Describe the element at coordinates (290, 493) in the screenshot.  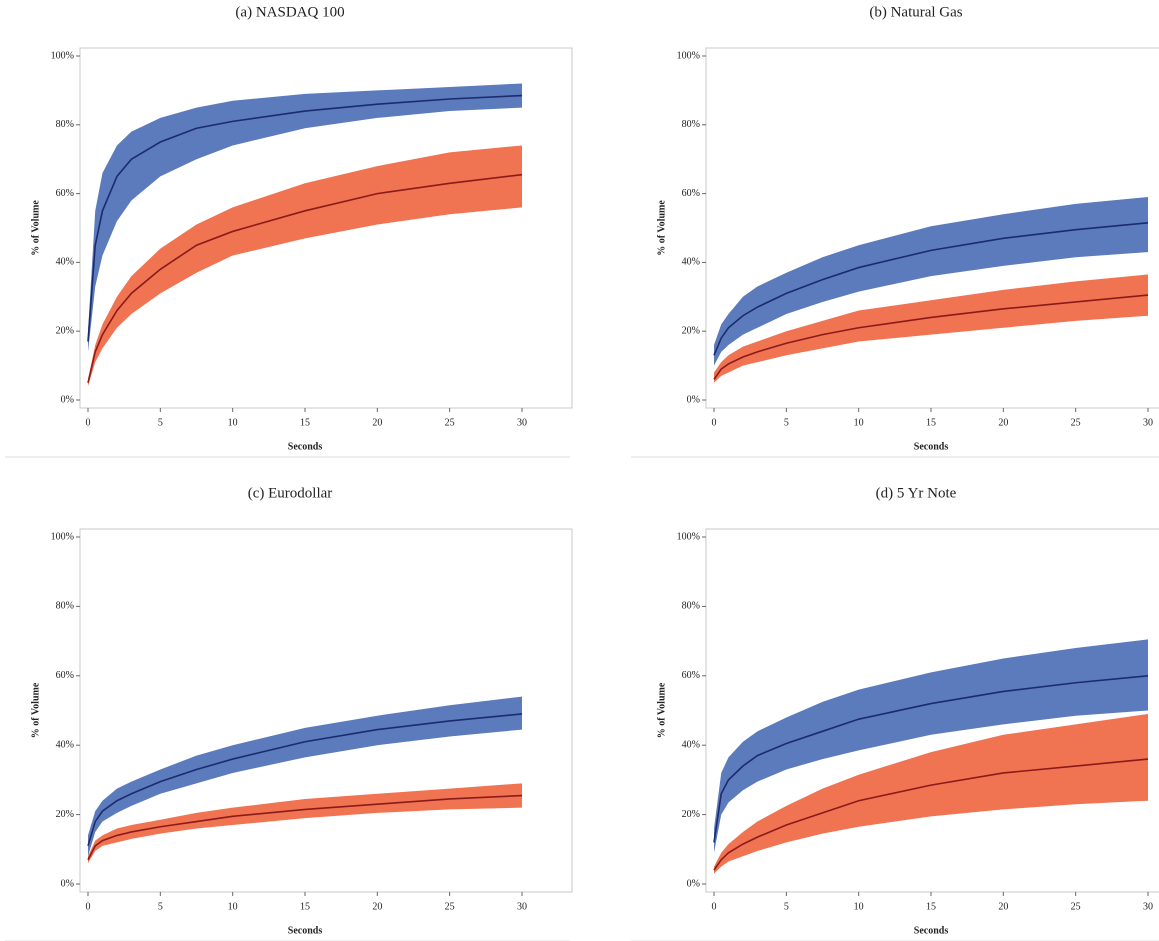
I see `subplot-title: (c) Eurodollar` at that location.